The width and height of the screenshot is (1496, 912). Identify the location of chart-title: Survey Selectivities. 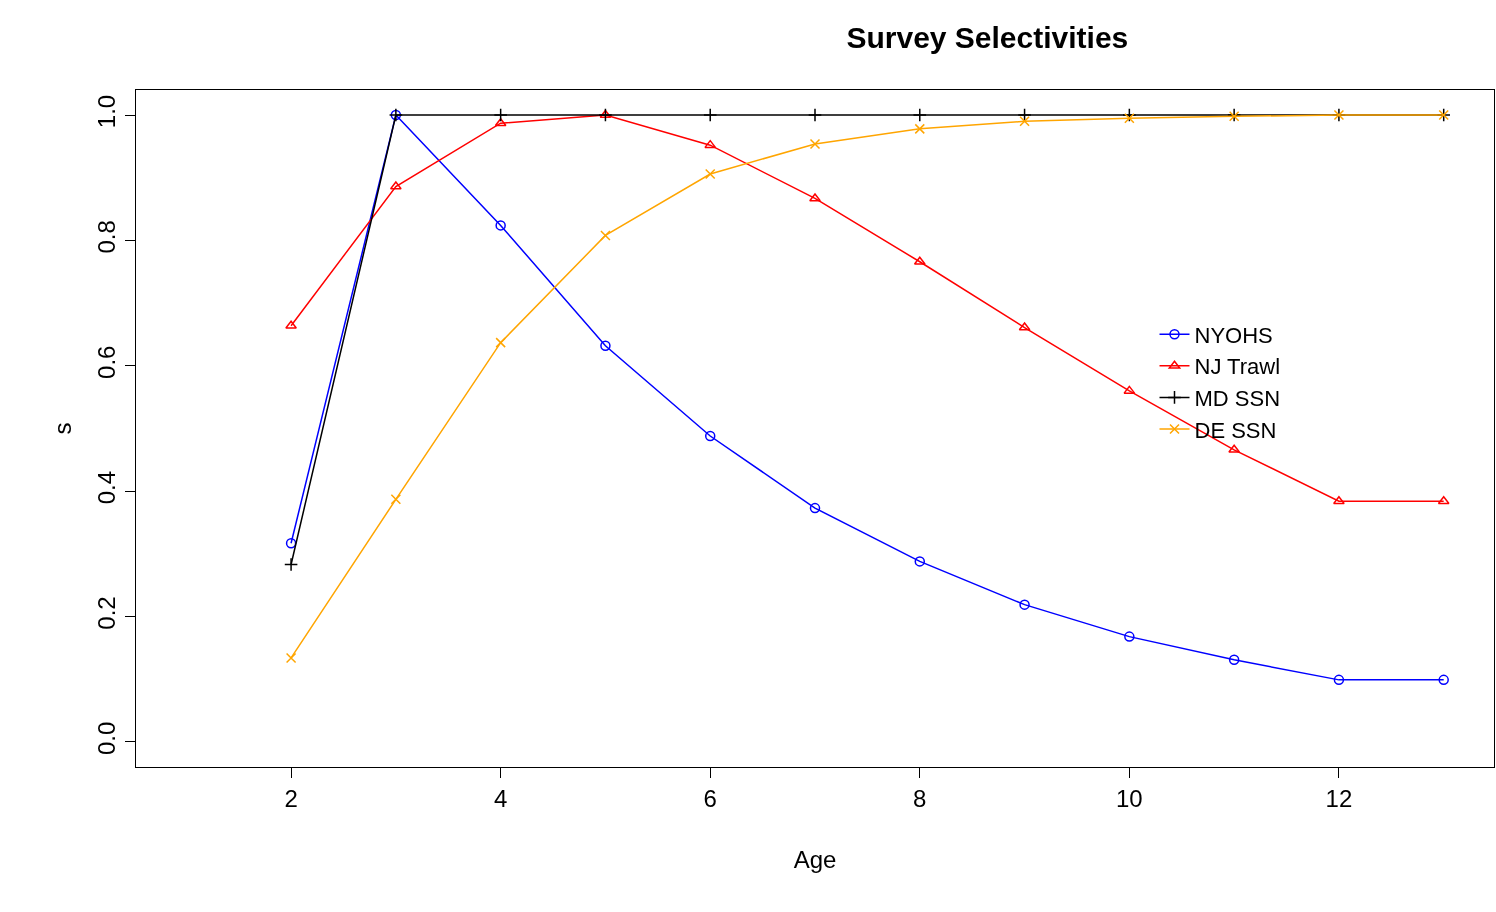
(987, 38).